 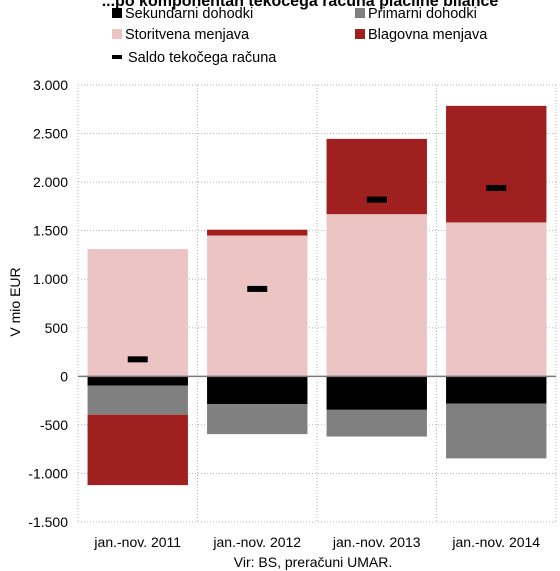 I want to click on y-tick-label: 1.500, so click(x=50, y=231).